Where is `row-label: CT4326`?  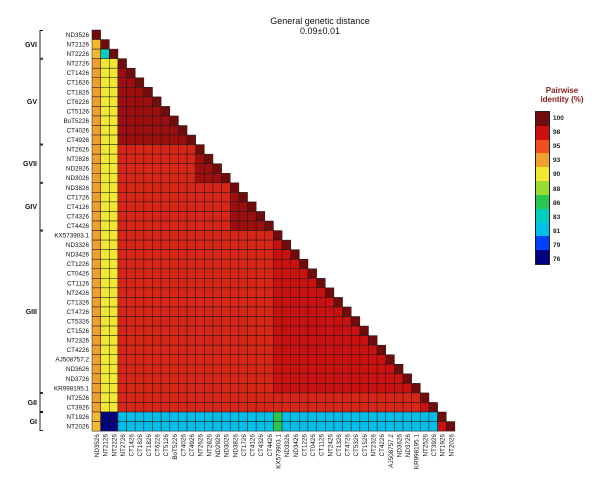 row-label: CT4326 is located at coordinates (78, 216).